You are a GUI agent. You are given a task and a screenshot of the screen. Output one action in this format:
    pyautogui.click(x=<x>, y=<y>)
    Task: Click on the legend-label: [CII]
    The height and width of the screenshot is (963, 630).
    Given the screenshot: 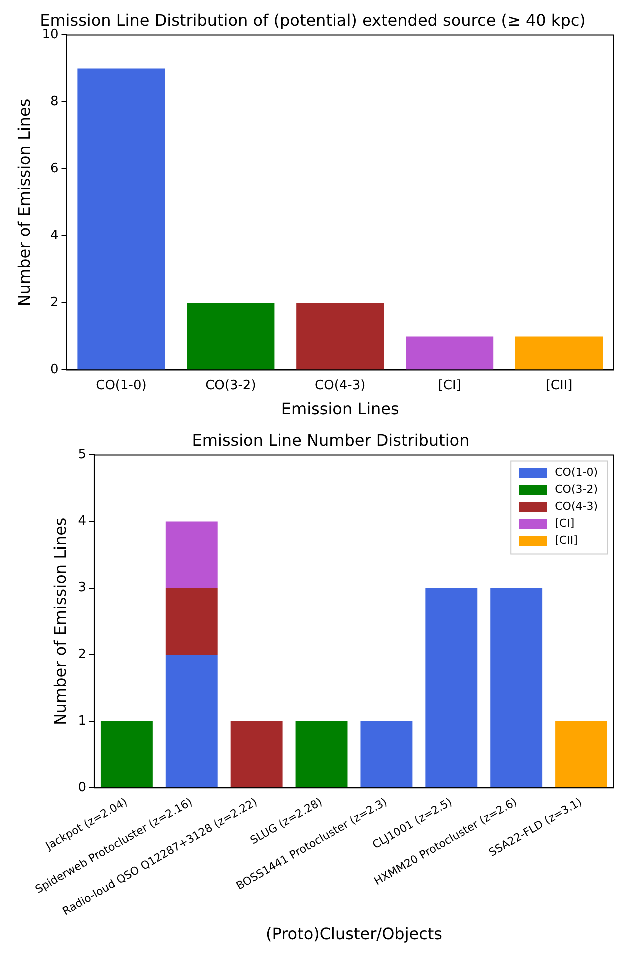 What is the action you would take?
    pyautogui.click(x=566, y=541)
    